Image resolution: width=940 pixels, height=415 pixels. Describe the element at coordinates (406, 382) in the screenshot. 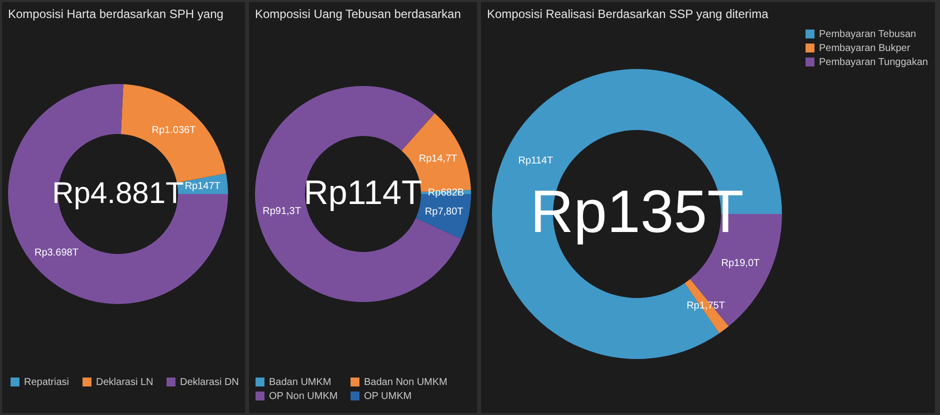

I see `legend-label: Badan Non UMKM` at that location.